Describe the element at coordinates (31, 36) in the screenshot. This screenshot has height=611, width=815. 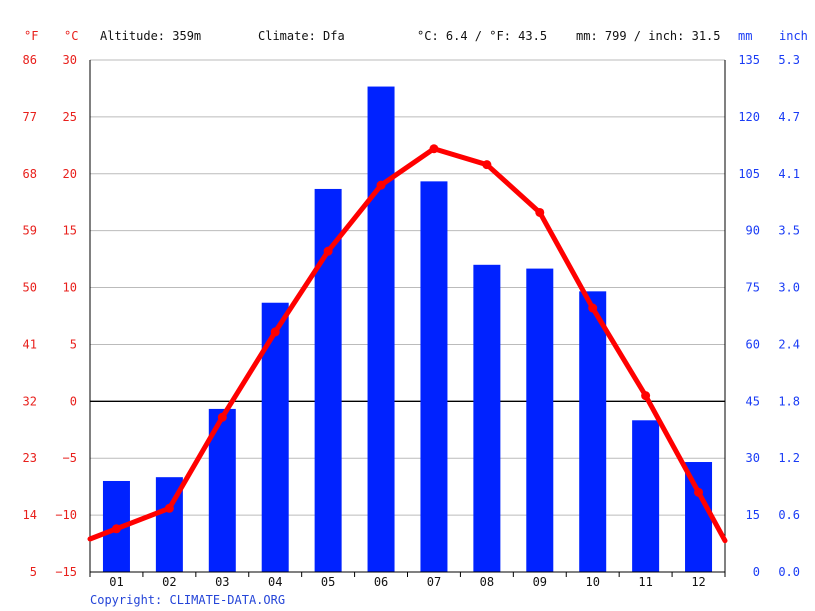
I see `fahrenheit-unit: °F` at that location.